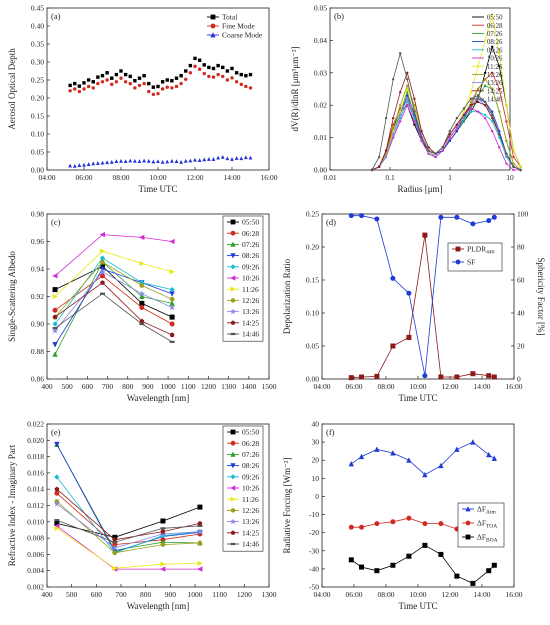  What do you see at coordinates (314, 587) in the screenshot?
I see `y-tick-label: -50` at bounding box center [314, 587].